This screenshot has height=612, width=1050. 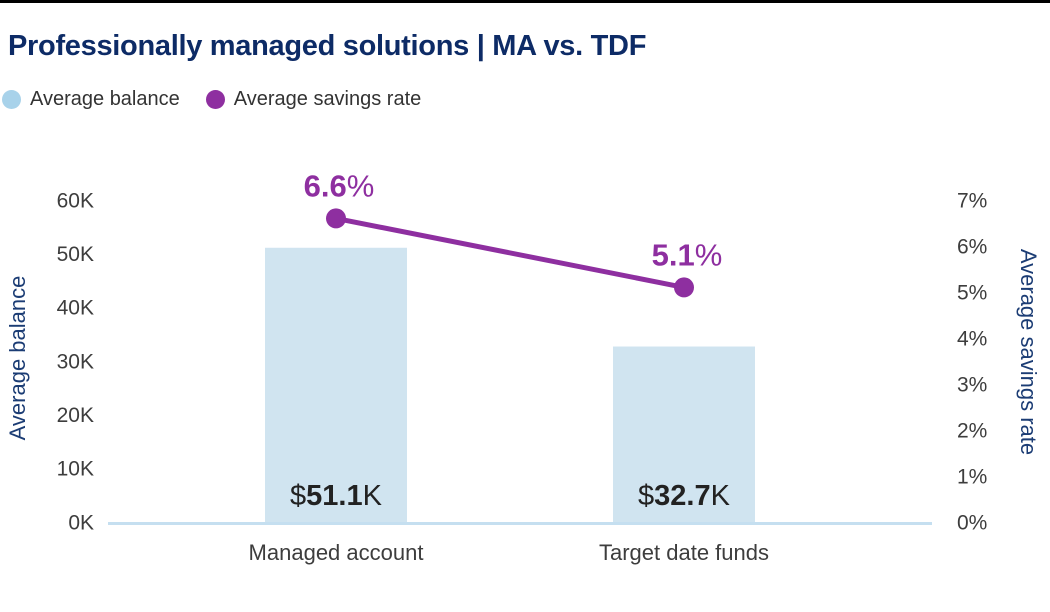 What do you see at coordinates (972, 430) in the screenshot?
I see `right-axis-tick-2: 2%` at bounding box center [972, 430].